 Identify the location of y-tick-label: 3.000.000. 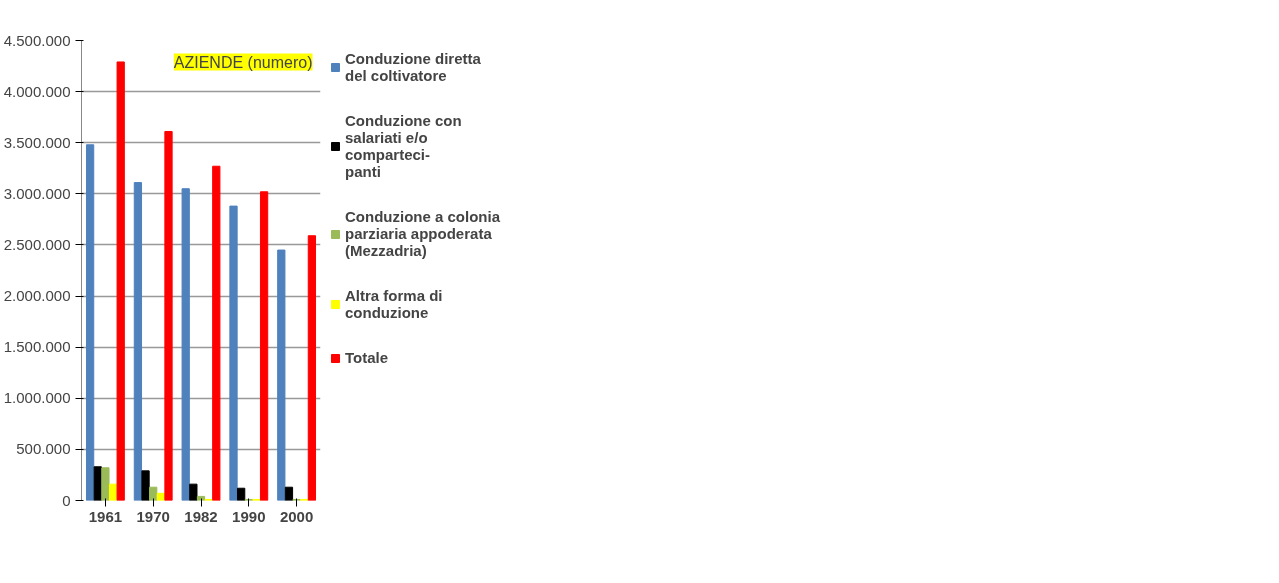
(37, 193).